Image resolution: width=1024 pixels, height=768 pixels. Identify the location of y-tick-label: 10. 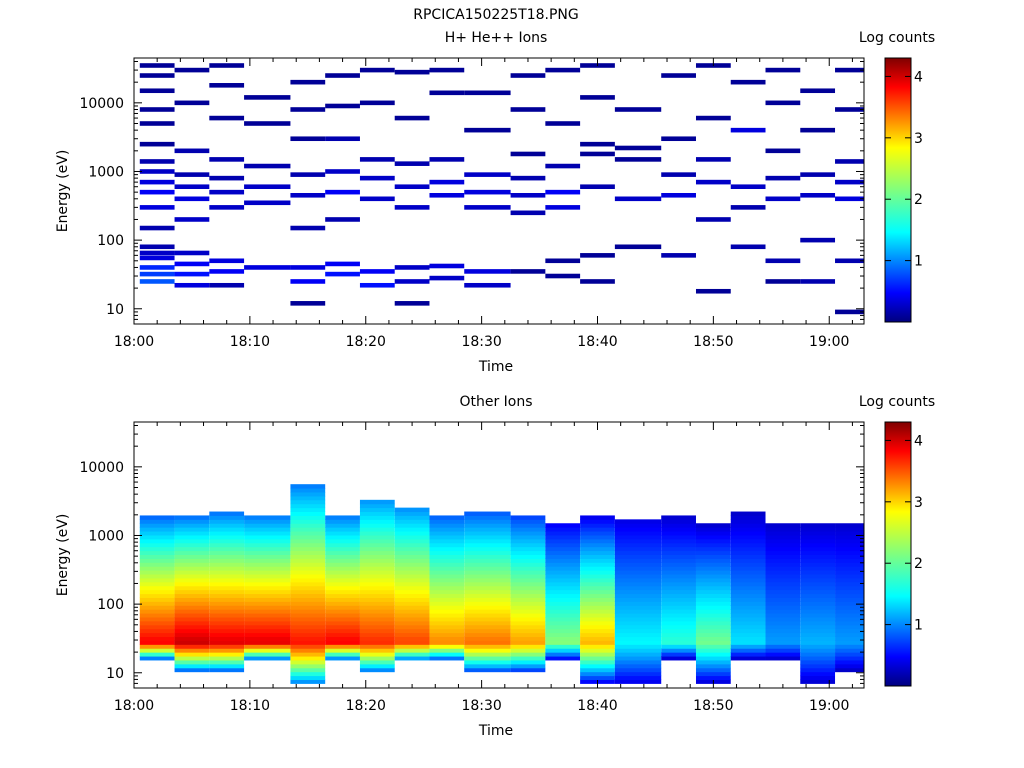
(115, 310).